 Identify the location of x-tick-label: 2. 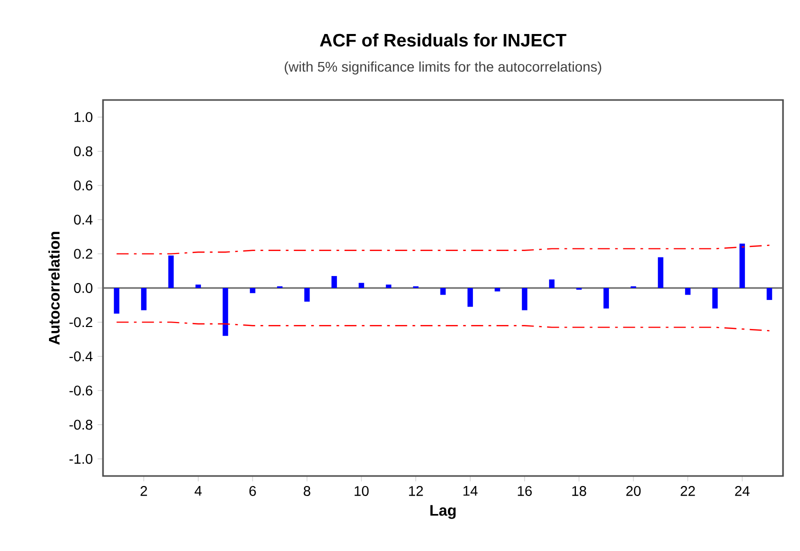
(143, 491).